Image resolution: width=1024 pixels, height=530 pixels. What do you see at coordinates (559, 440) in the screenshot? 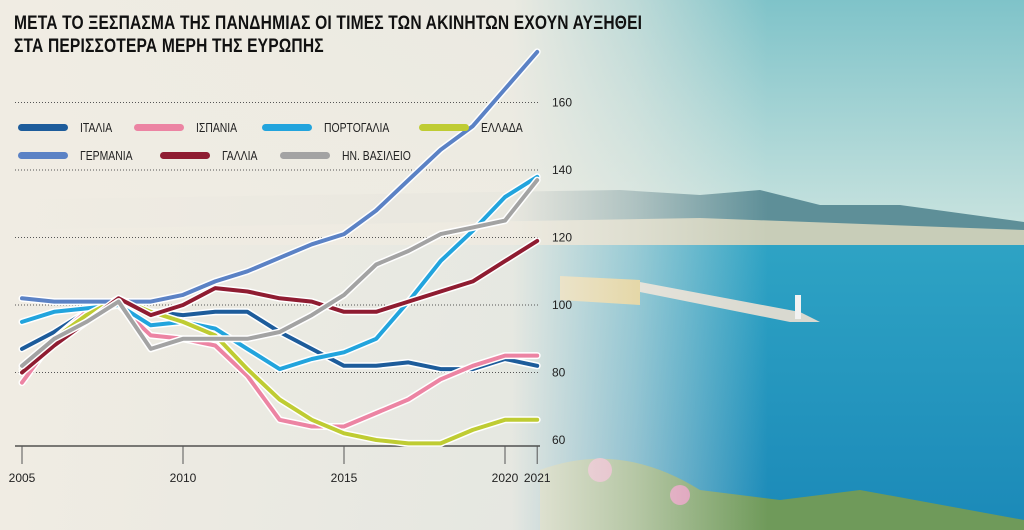
I see `y-tick-label: 60` at bounding box center [559, 440].